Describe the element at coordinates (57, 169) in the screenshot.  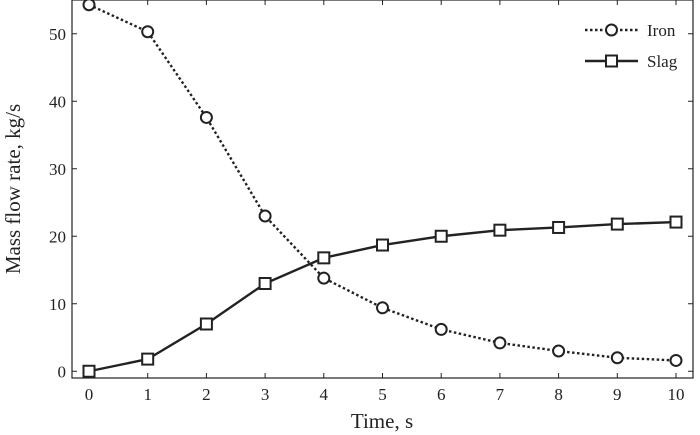
I see `y-tick-label: 30` at that location.